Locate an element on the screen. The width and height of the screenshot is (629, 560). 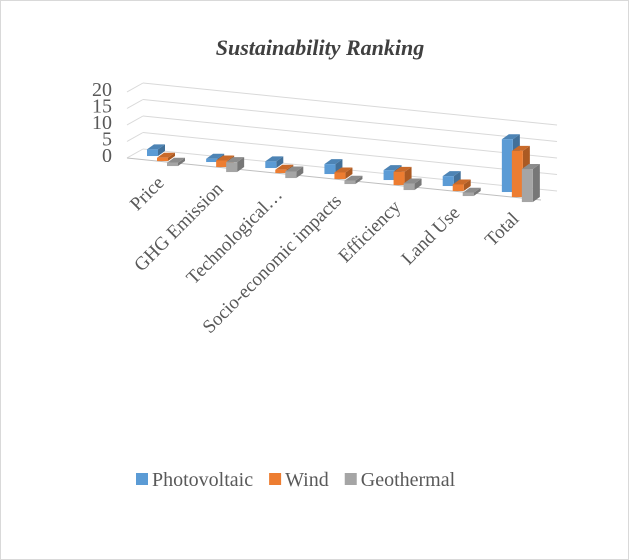
x-tick-label: Efficiency is located at coordinates (370, 231).